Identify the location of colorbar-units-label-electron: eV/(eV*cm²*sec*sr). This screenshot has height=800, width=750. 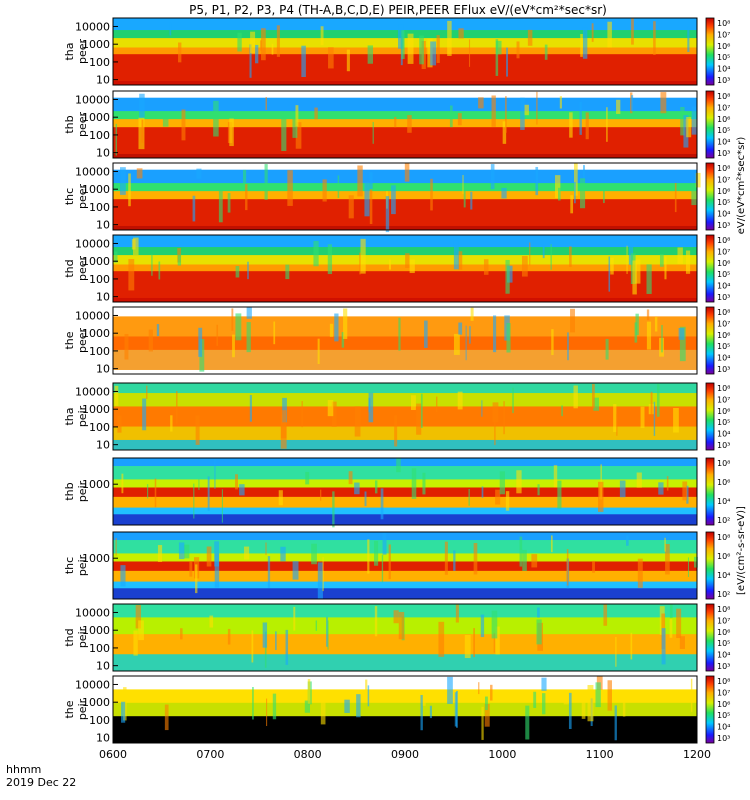
(741, 186).